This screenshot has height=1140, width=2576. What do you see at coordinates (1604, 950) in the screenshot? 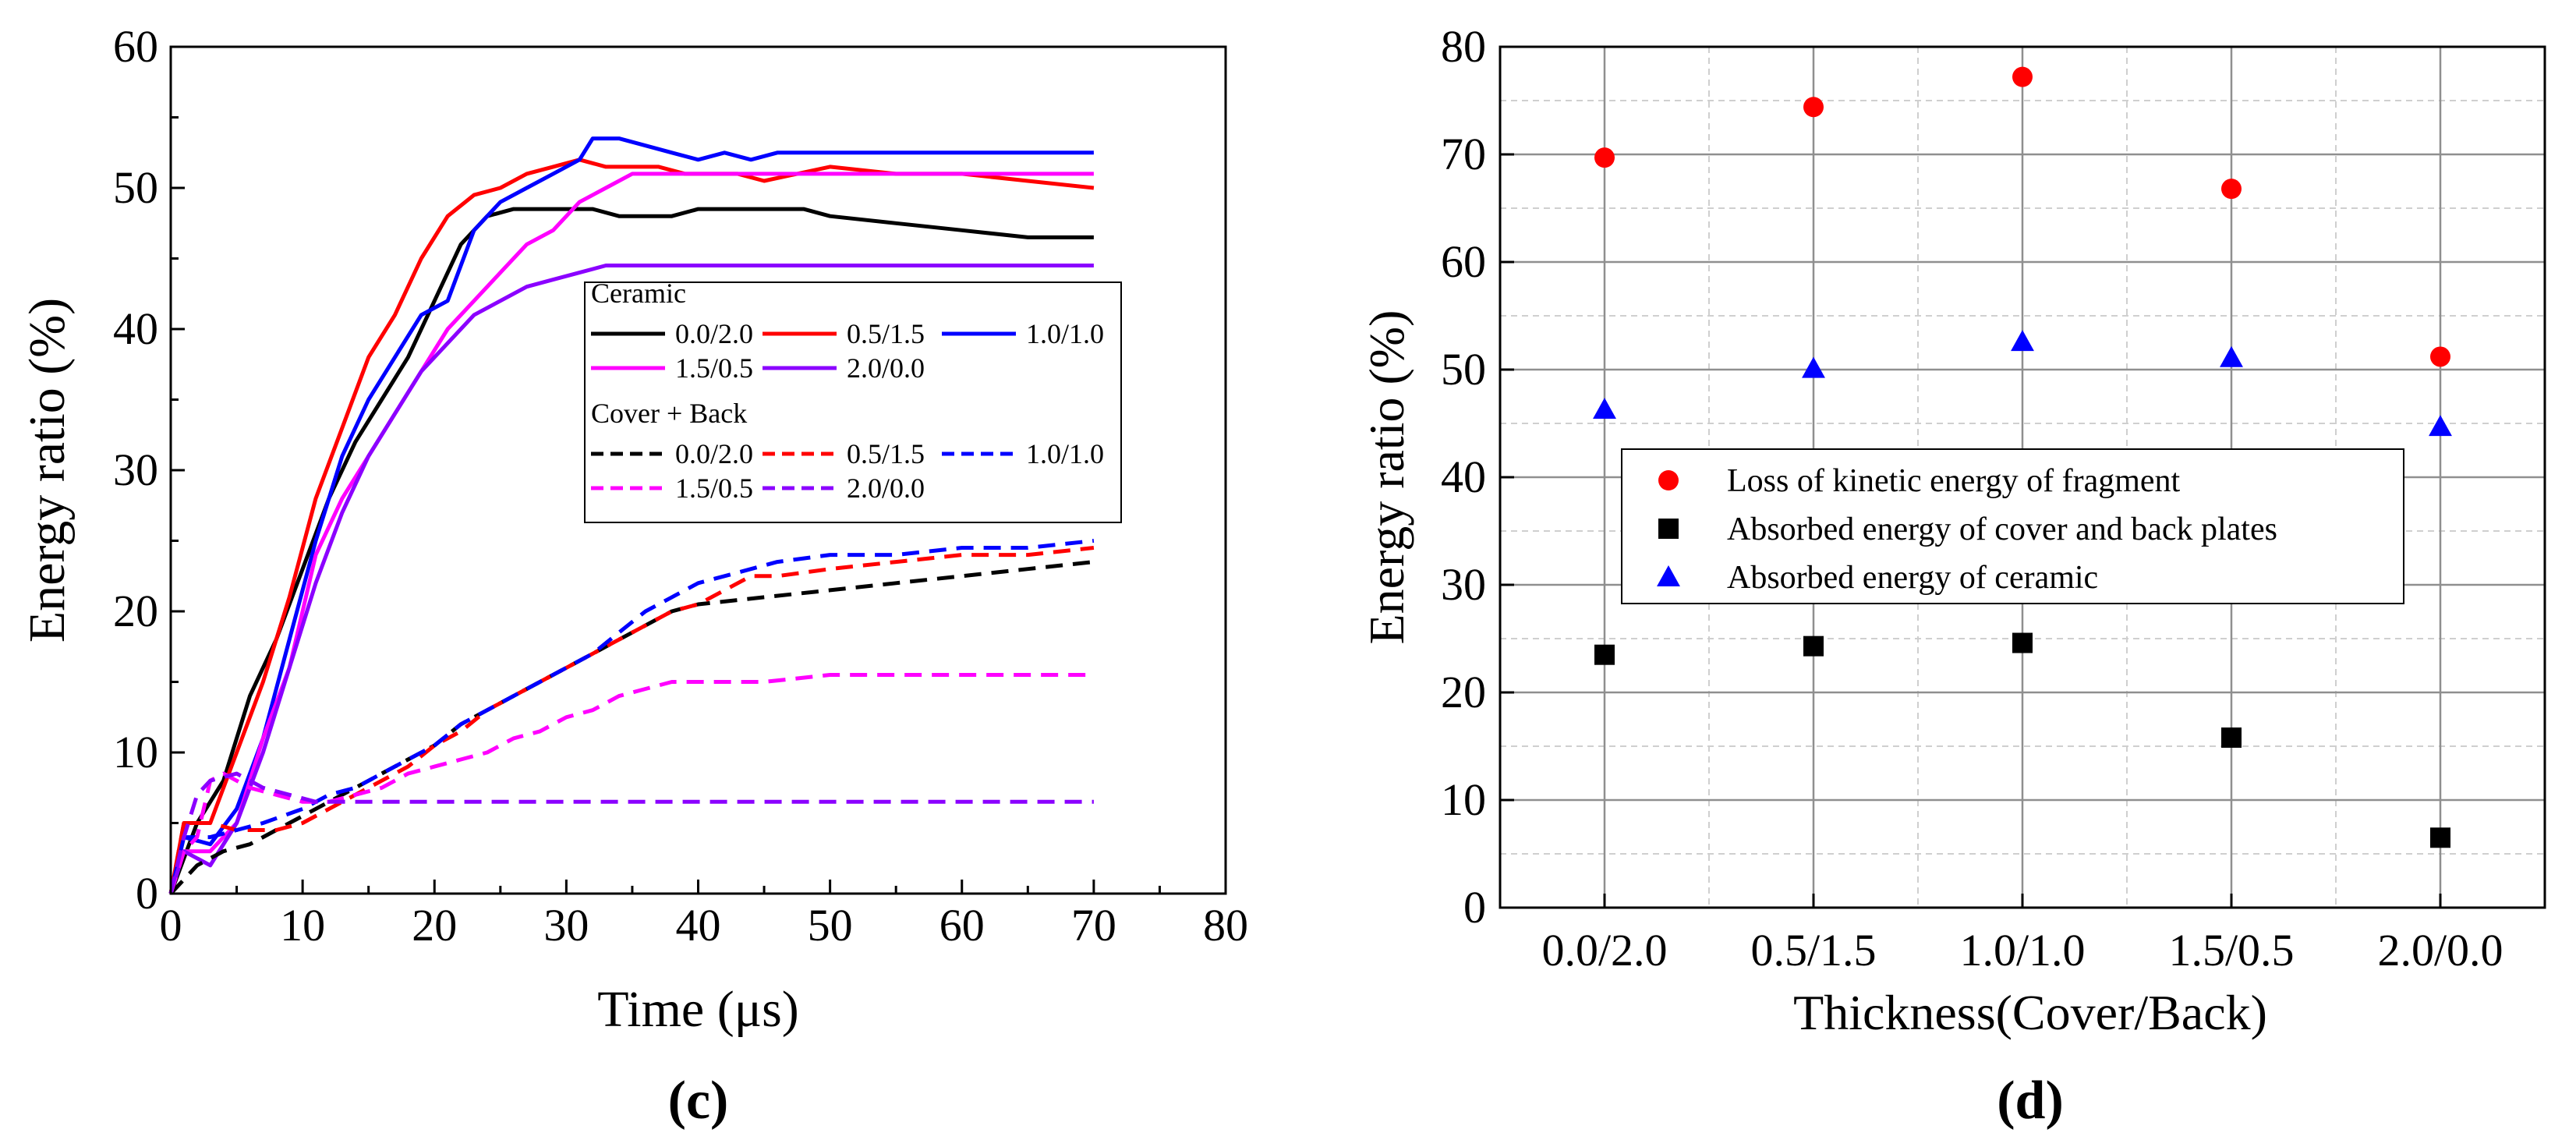
I see `x-tick-label: 0.0/2.0` at bounding box center [1604, 950].